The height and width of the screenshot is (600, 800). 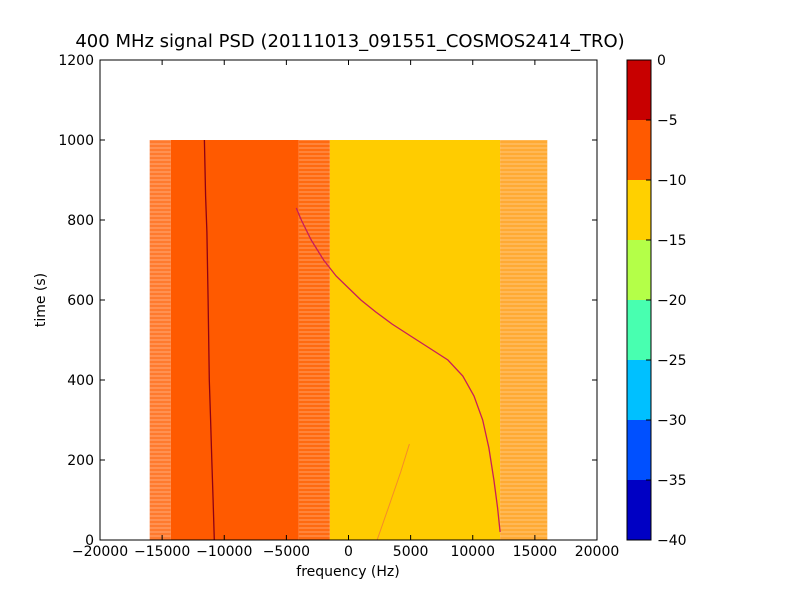 I want to click on x-tick-label: −20000, so click(x=100, y=552).